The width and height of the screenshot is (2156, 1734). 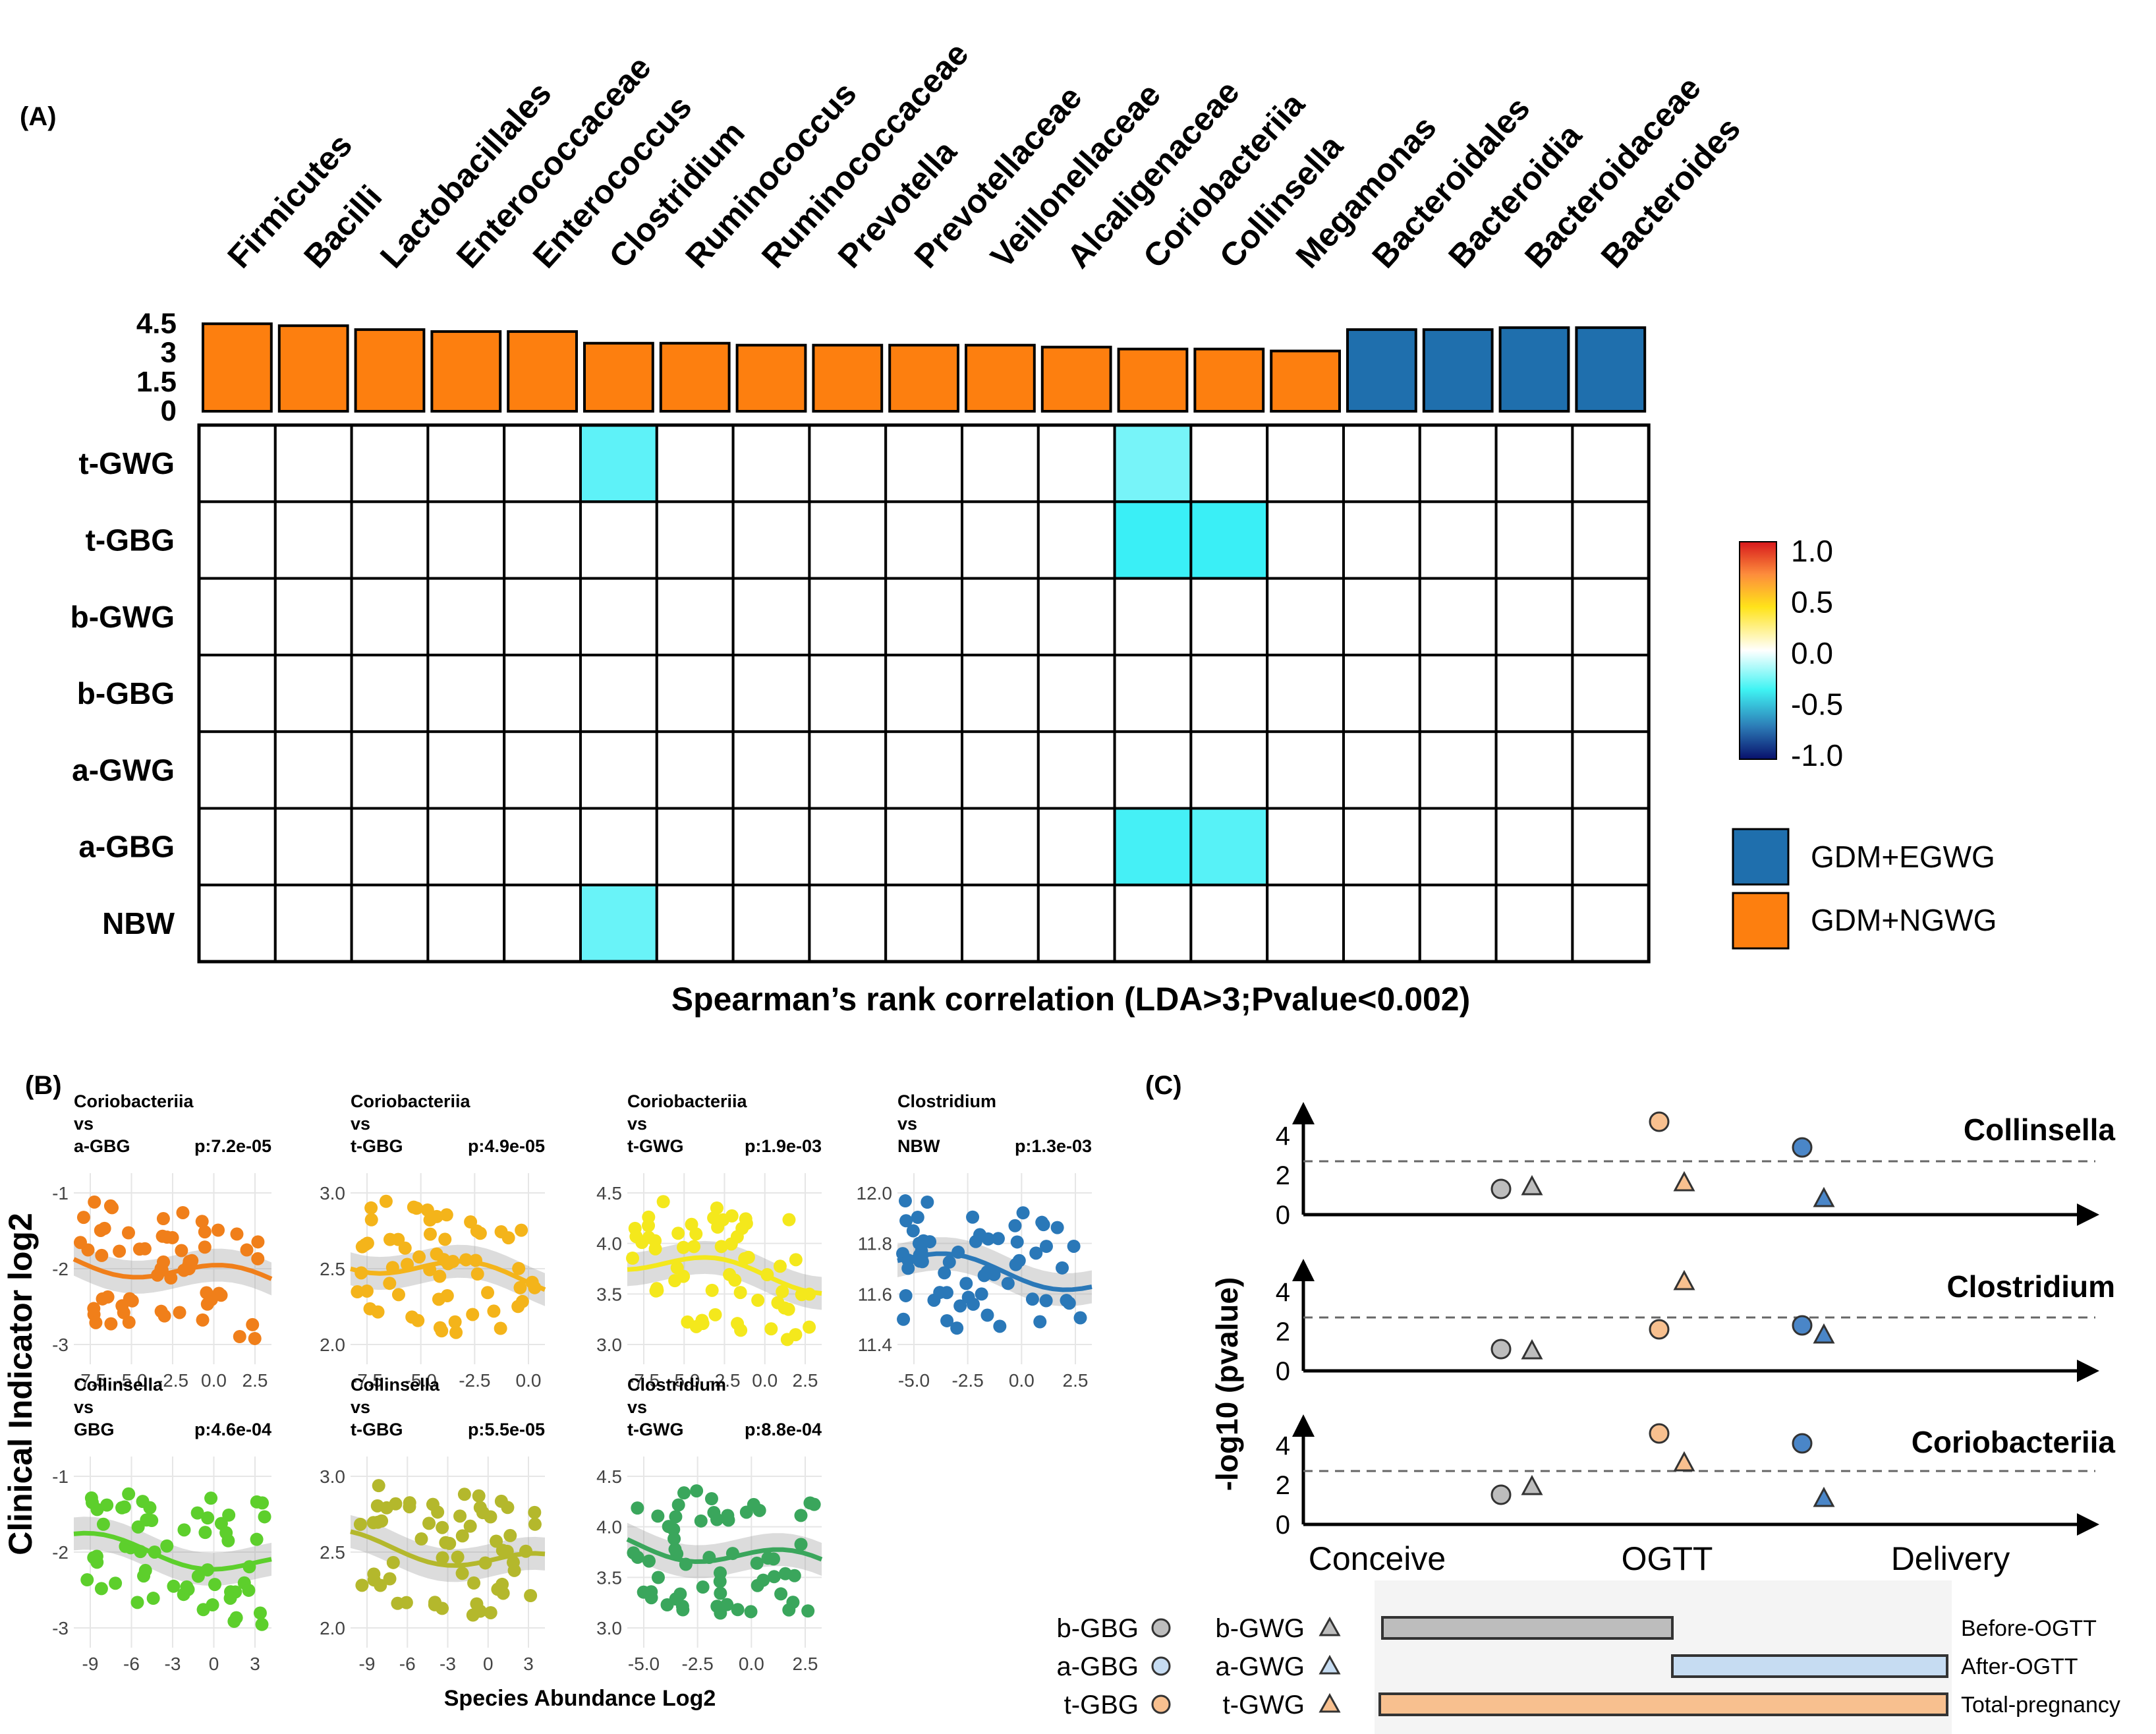 What do you see at coordinates (232, 1430) in the screenshot?
I see `scatter-pvalue: p:4.6e-04` at bounding box center [232, 1430].